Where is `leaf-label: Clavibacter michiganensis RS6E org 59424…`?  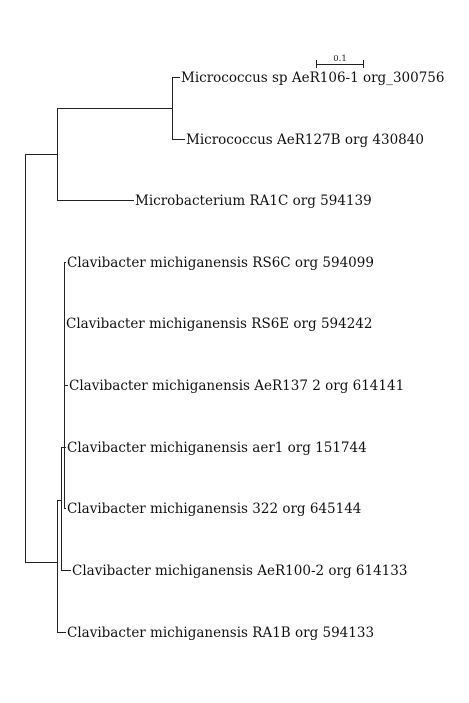 leaf-label: Clavibacter michiganensis RS6E org 59424… is located at coordinates (219, 324).